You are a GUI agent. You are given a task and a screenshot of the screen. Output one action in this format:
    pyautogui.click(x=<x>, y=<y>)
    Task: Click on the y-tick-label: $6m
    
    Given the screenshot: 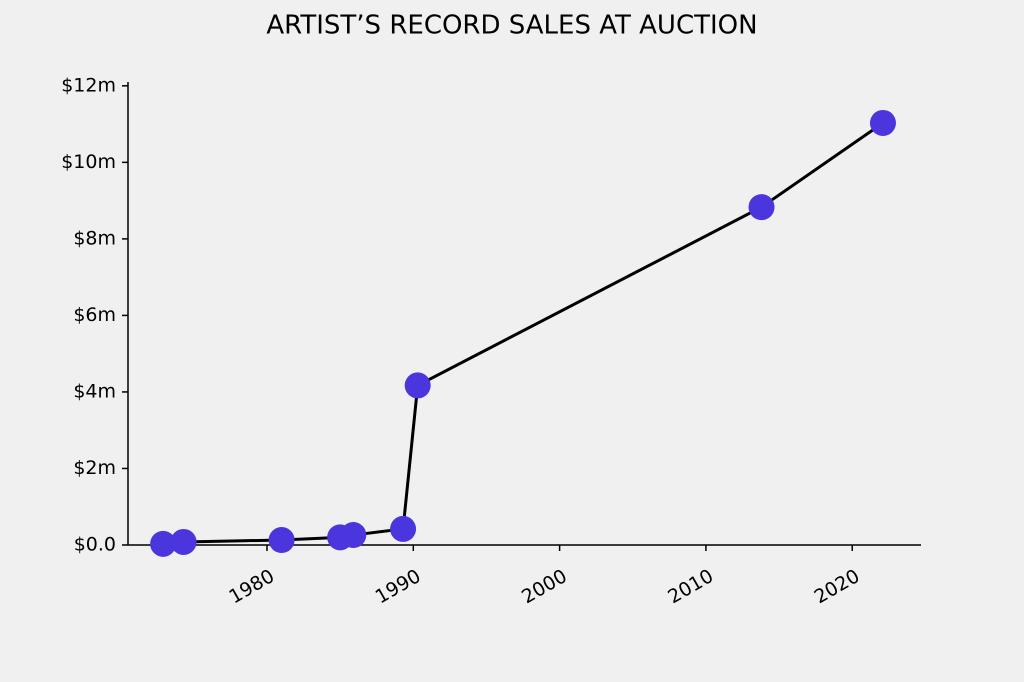 What is the action you would take?
    pyautogui.click(x=94, y=315)
    